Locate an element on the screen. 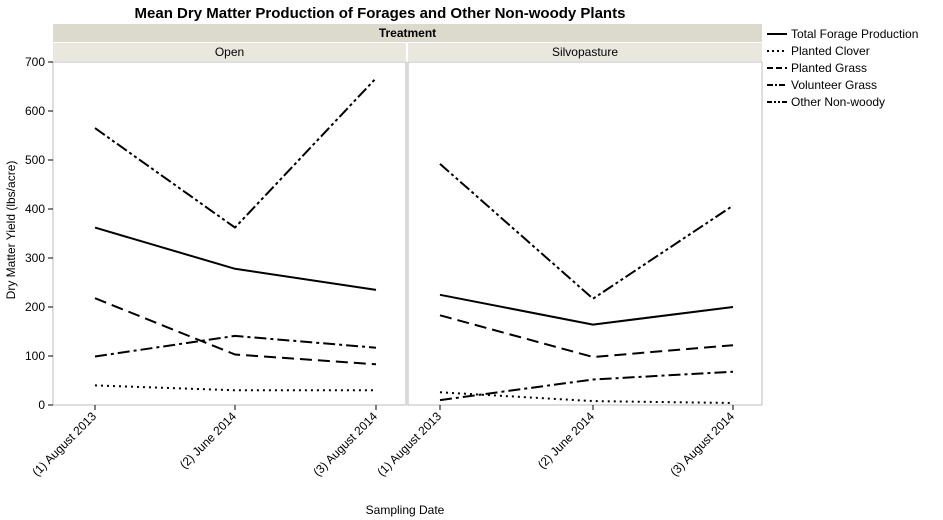  series-line-planted-grass-open is located at coordinates (235, 331).